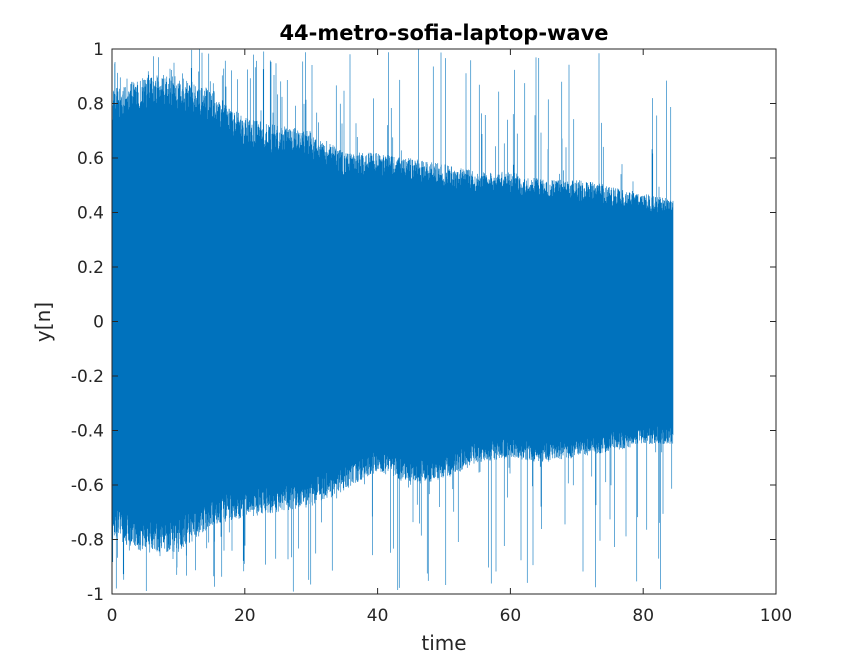  I want to click on y-tick-label: 0.8, so click(90, 105).